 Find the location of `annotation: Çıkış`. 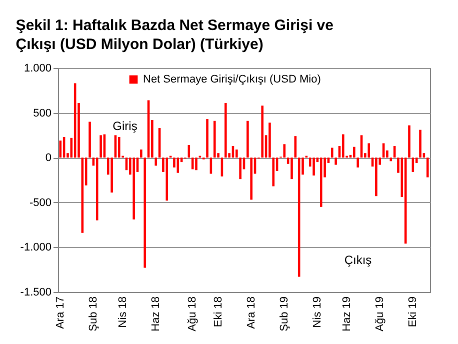

annotation: Çıkış is located at coordinates (358, 260).